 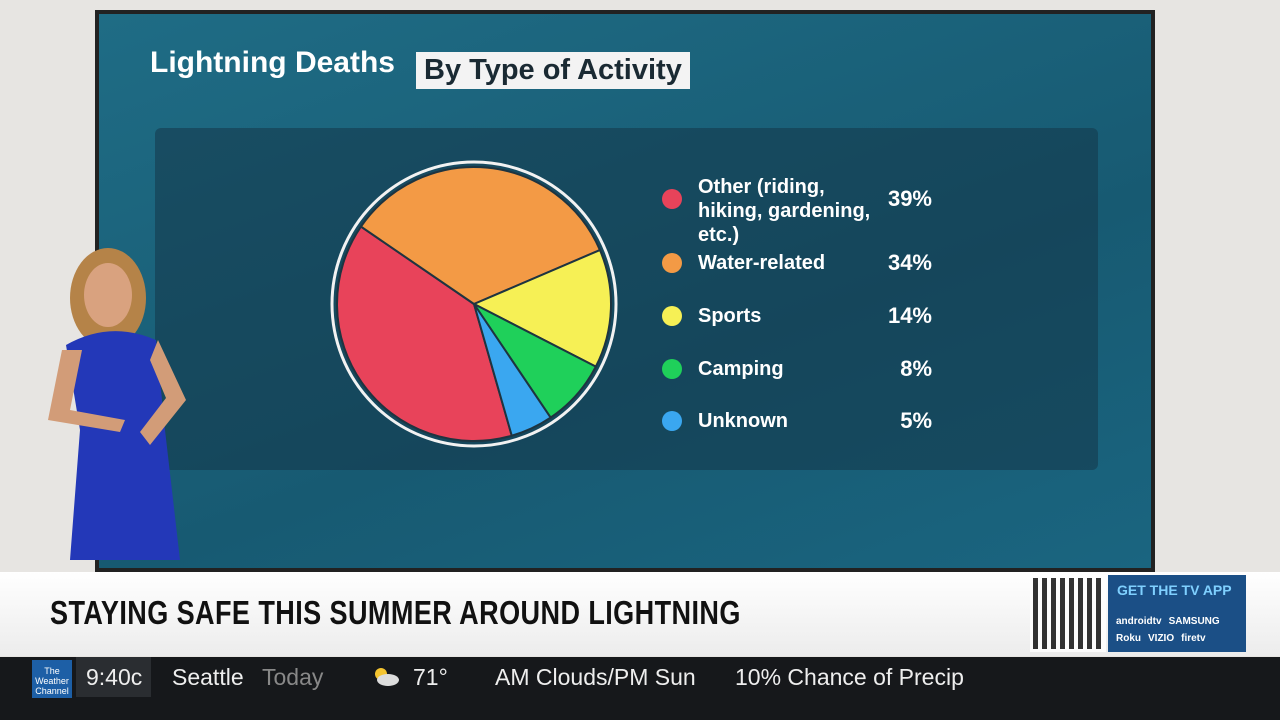 I want to click on presenter, so click(x=117, y=404).